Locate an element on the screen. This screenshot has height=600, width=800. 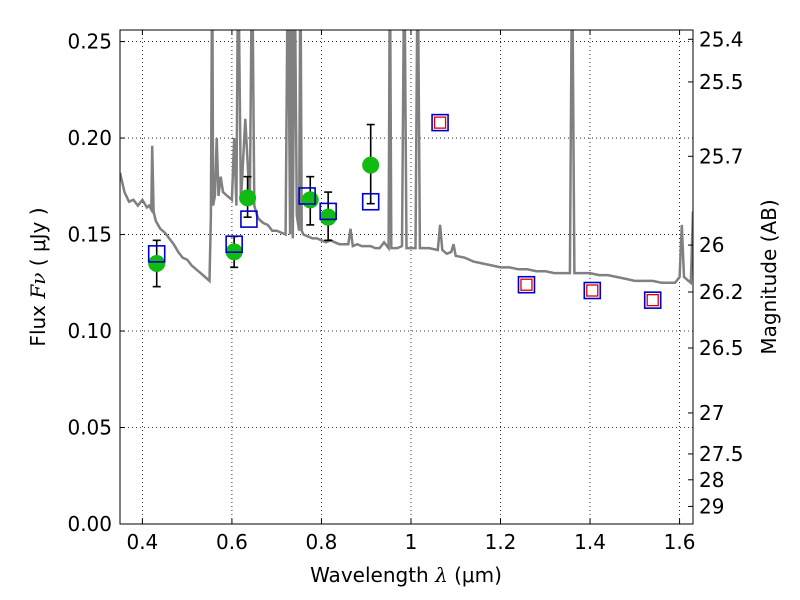
x-tick-label: 0.8 is located at coordinates (322, 542).